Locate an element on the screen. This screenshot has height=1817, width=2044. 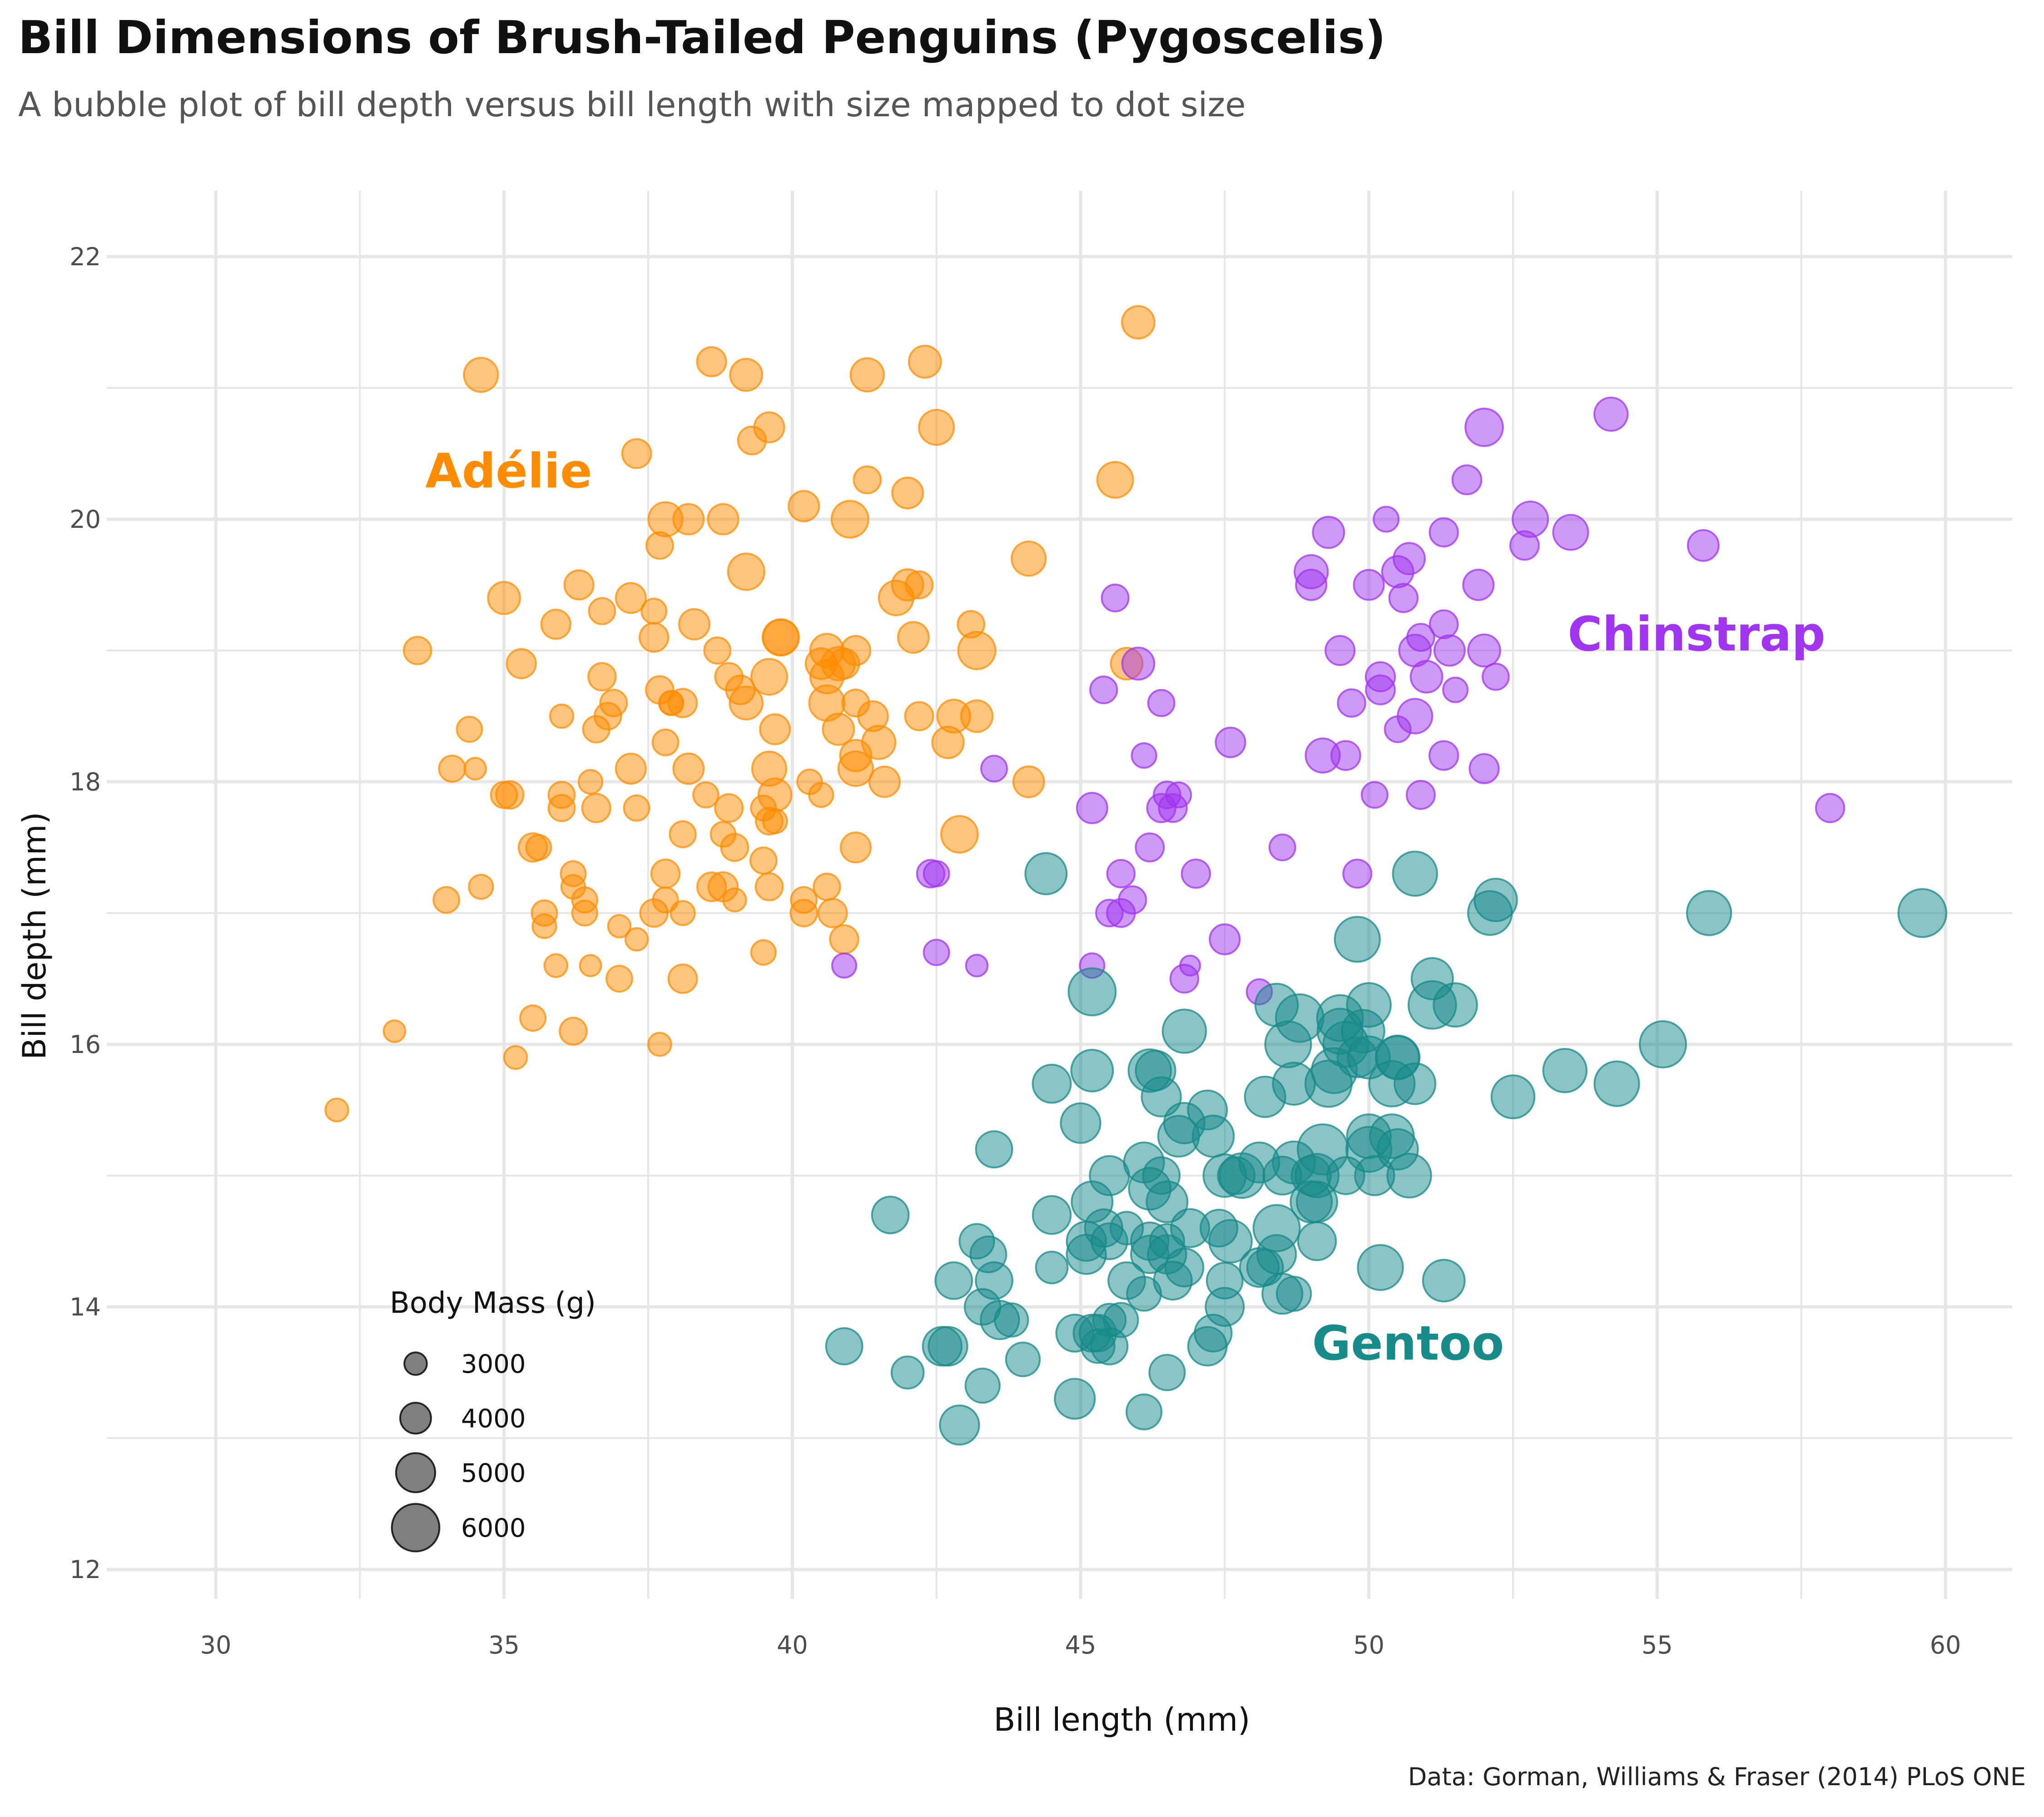
x-tick-label: 55 is located at coordinates (1657, 1645).